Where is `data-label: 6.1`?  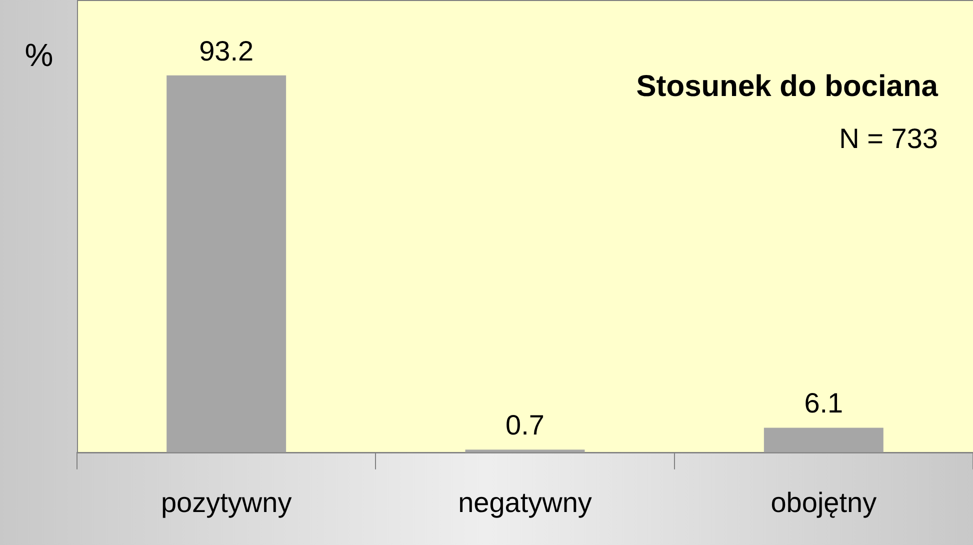 data-label: 6.1 is located at coordinates (824, 403).